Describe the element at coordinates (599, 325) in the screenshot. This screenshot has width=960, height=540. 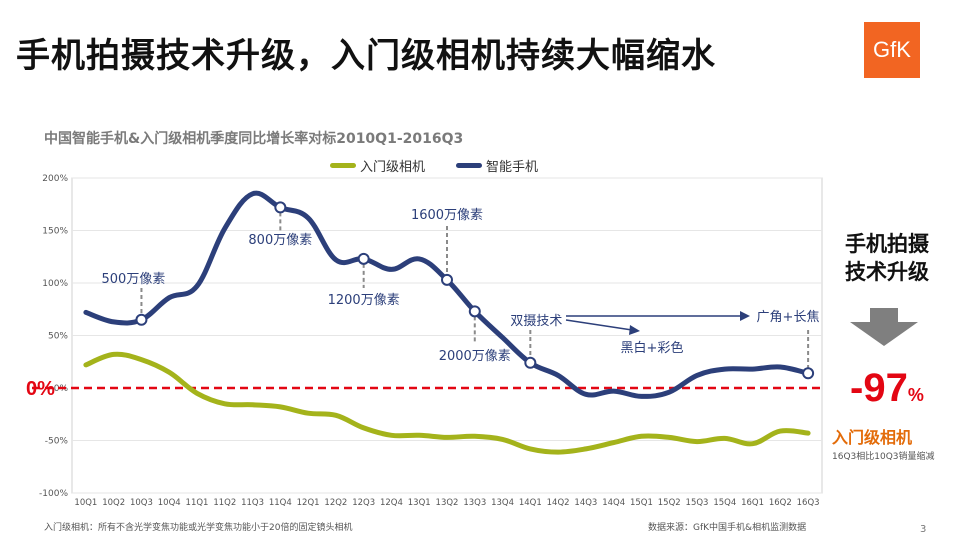
I see `arrow-to-mono` at that location.